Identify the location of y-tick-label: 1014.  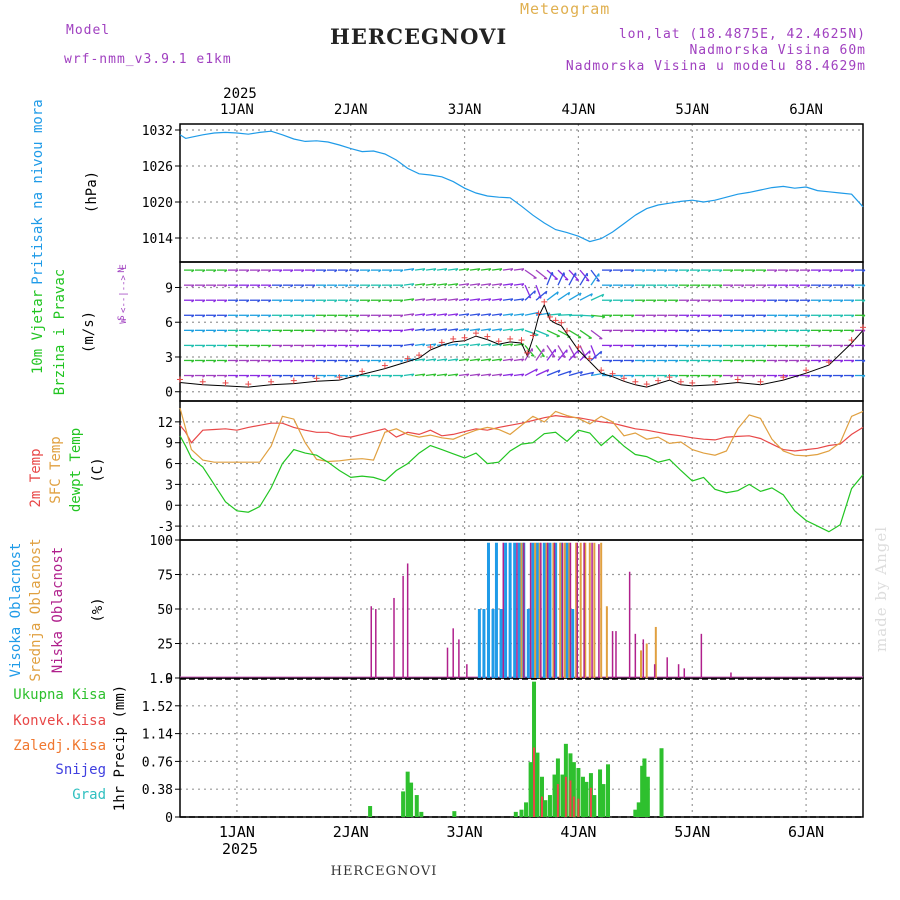
(157, 239).